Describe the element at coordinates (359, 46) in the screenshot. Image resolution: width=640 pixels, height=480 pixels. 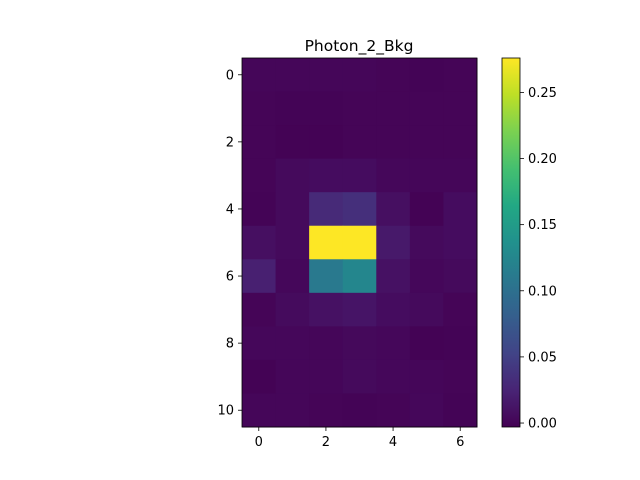
I see `chart-title: Photon_2_Bkg` at that location.